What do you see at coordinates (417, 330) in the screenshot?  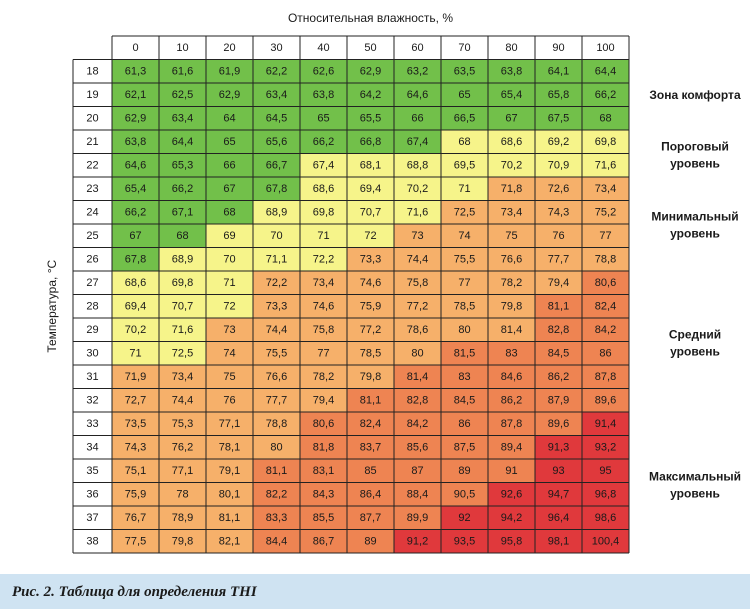 I see `cell-value: 78,6` at bounding box center [417, 330].